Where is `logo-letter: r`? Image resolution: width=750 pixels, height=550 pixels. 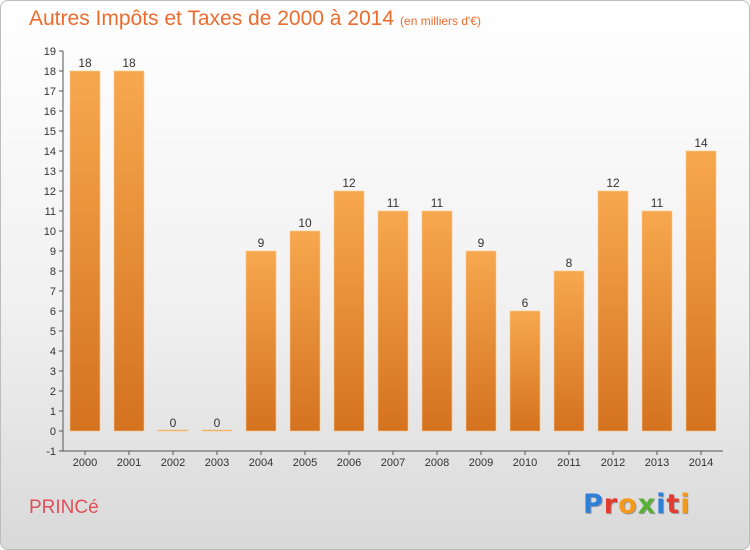 logo-letter: r is located at coordinates (611, 504).